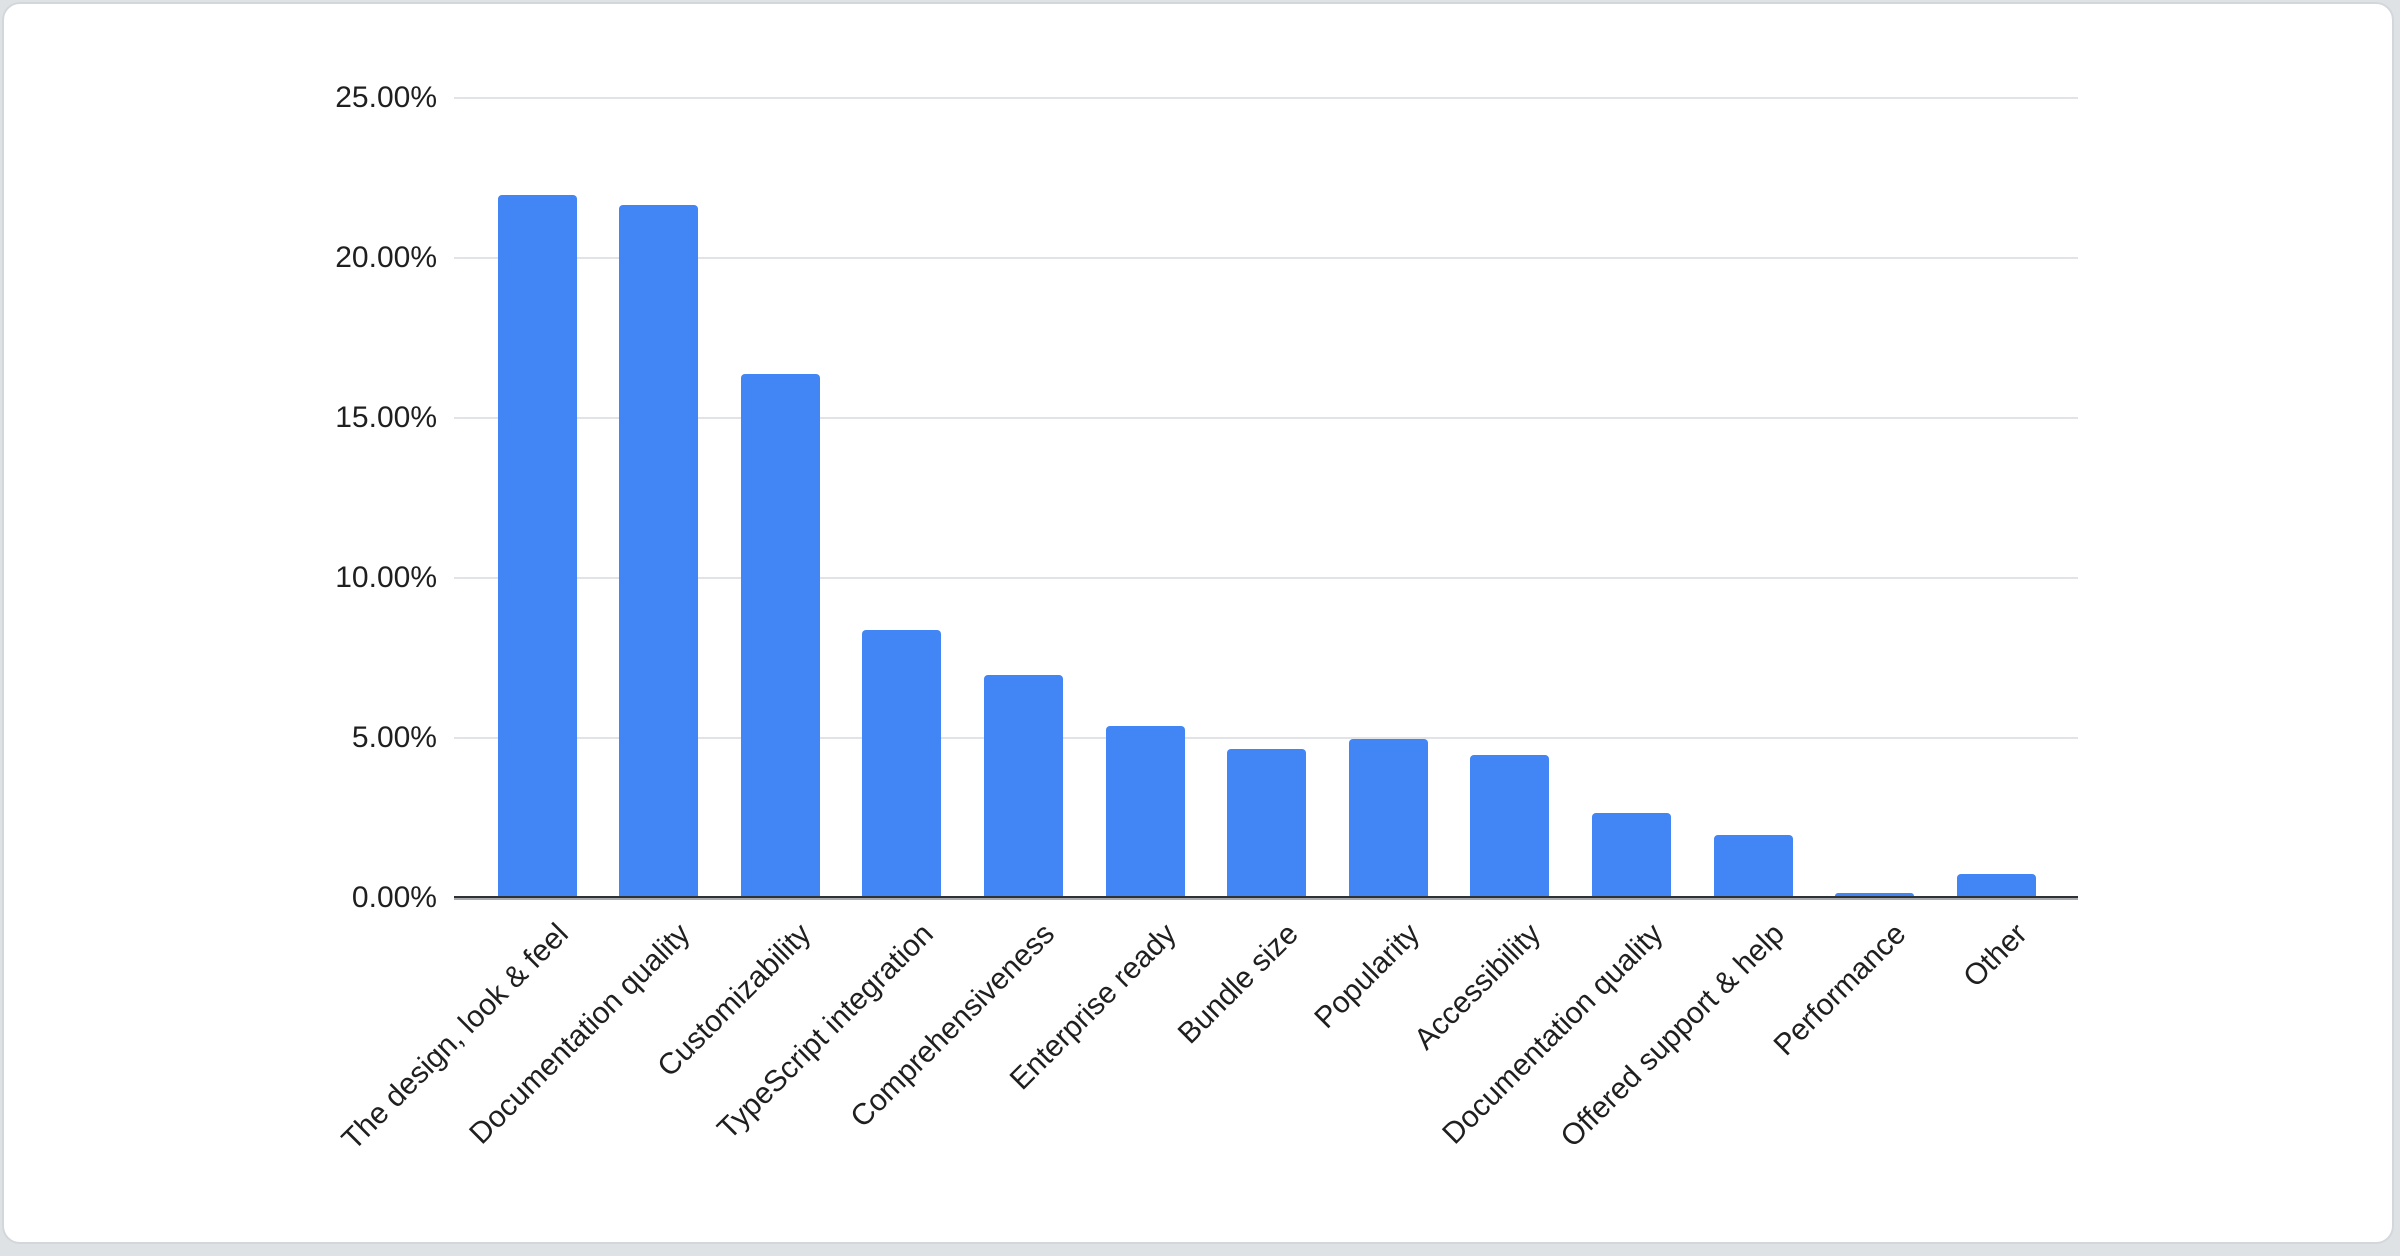 Image resolution: width=2400 pixels, height=1256 pixels. What do you see at coordinates (386, 577) in the screenshot?
I see `y-axis-tick-label: 10.00%` at bounding box center [386, 577].